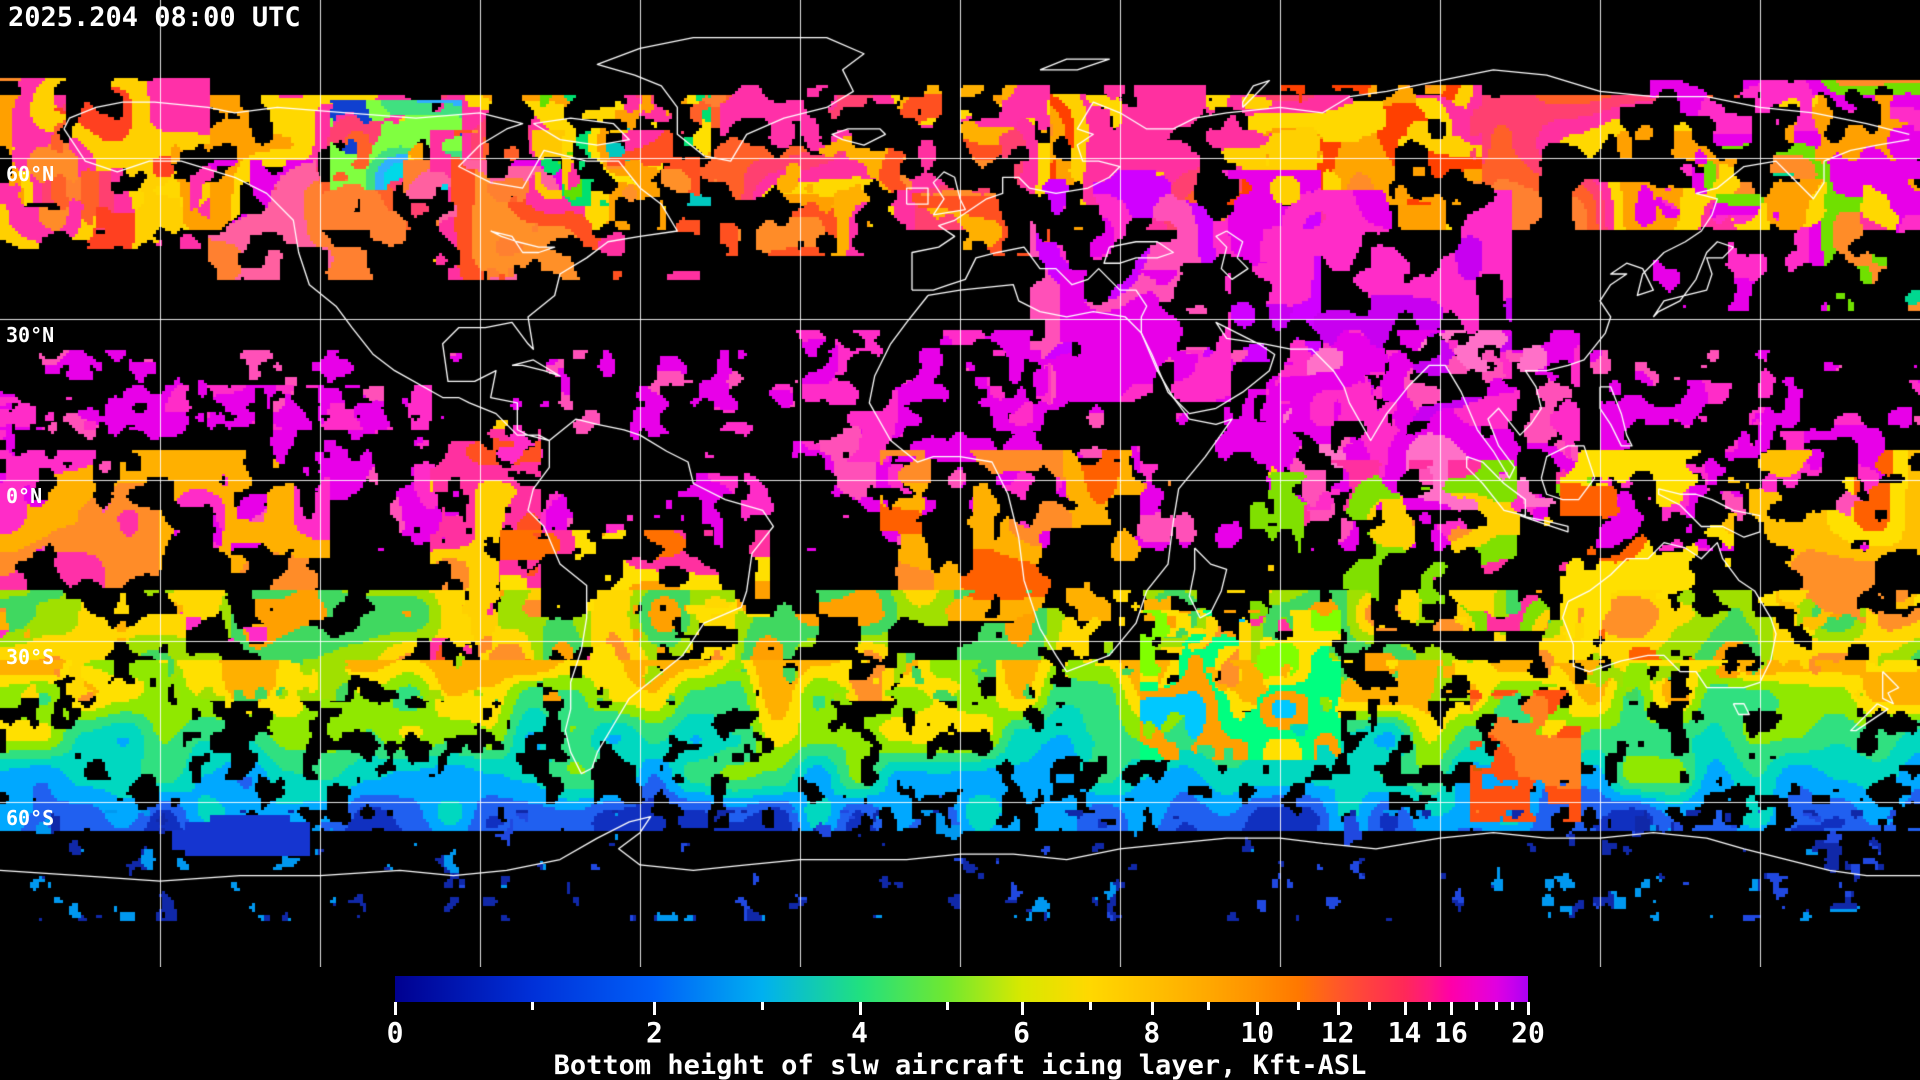 This screenshot has height=1080, width=1920. Describe the element at coordinates (154, 17) in the screenshot. I see `timestamp: 2025.204 08:00 UTC` at that location.